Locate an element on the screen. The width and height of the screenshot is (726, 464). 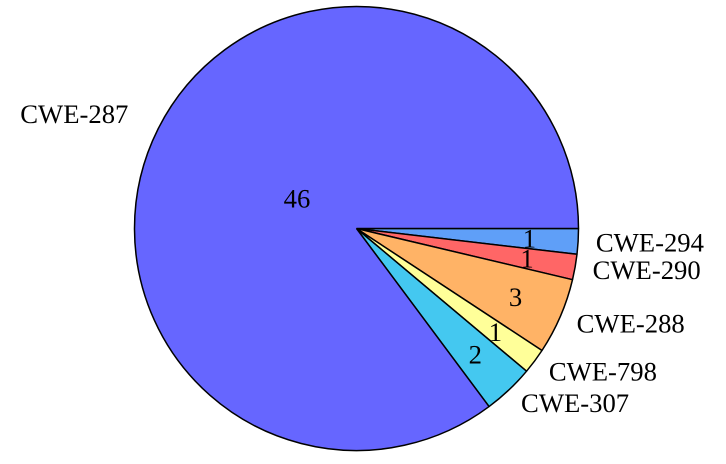
data-label: 3 is located at coordinates (515, 297).